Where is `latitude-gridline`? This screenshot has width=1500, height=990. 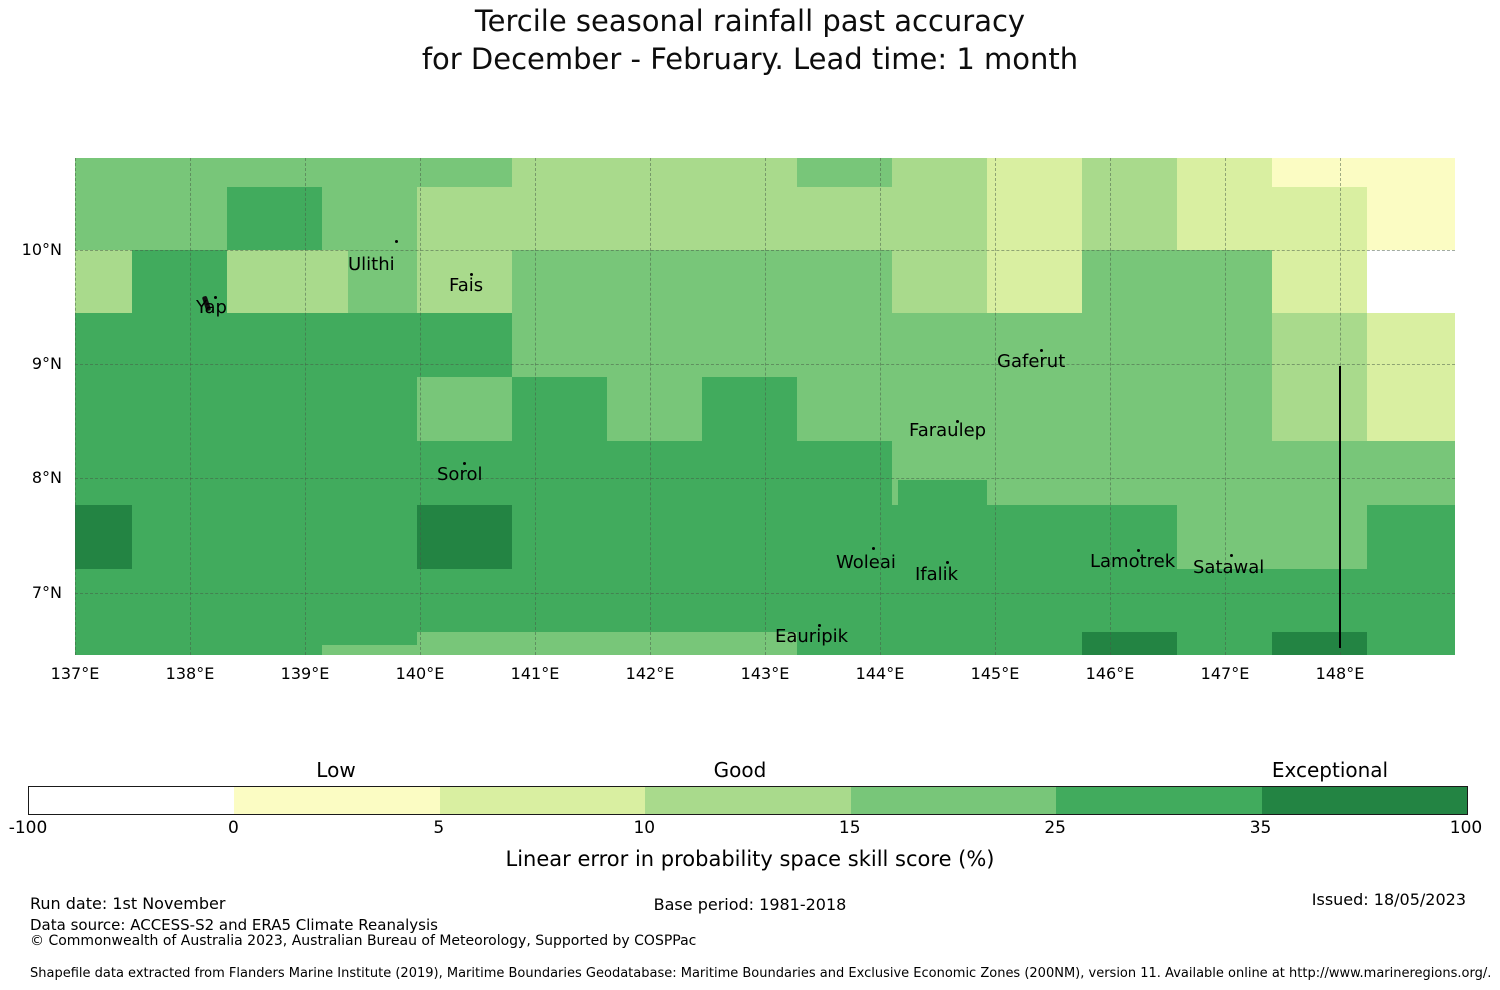 latitude-gridline is located at coordinates (765, 593).